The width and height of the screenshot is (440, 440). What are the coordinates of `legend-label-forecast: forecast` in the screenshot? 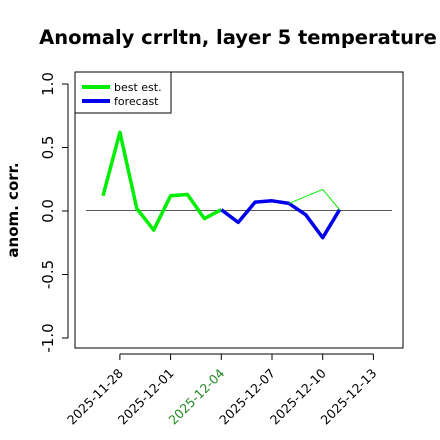 It's located at (136, 101).